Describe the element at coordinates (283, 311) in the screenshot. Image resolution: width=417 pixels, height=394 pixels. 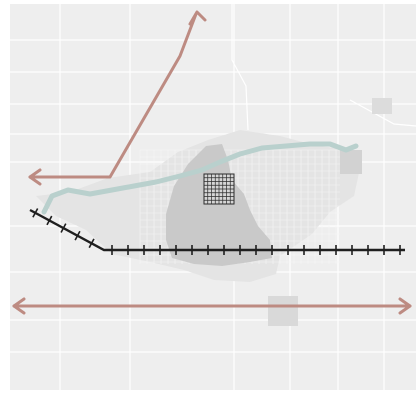
I see `urban-block-south` at that location.